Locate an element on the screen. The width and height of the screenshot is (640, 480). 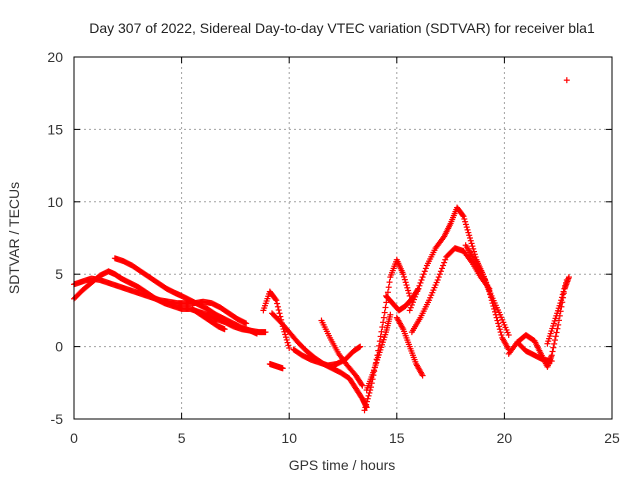
x-tick-label: 10 is located at coordinates (289, 438).